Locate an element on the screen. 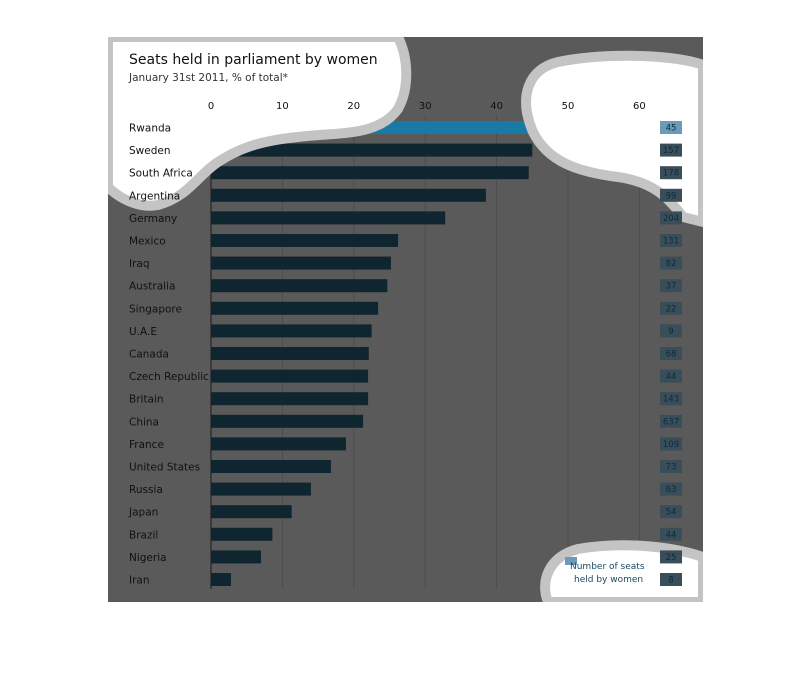 This screenshot has width=810, height=696. seat-count-label: 45 is located at coordinates (671, 129).